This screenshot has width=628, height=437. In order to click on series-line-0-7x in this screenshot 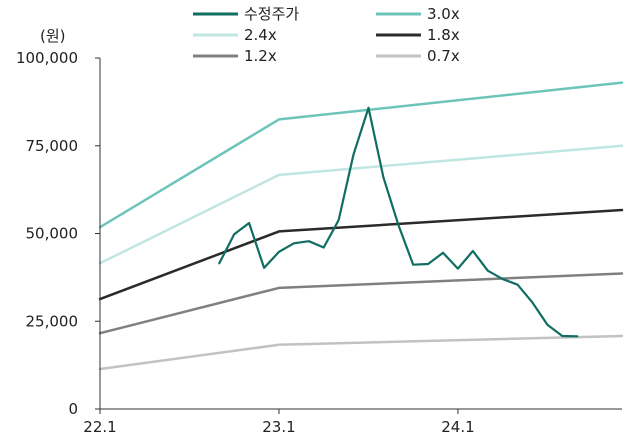, I will do `click(361, 352)`.